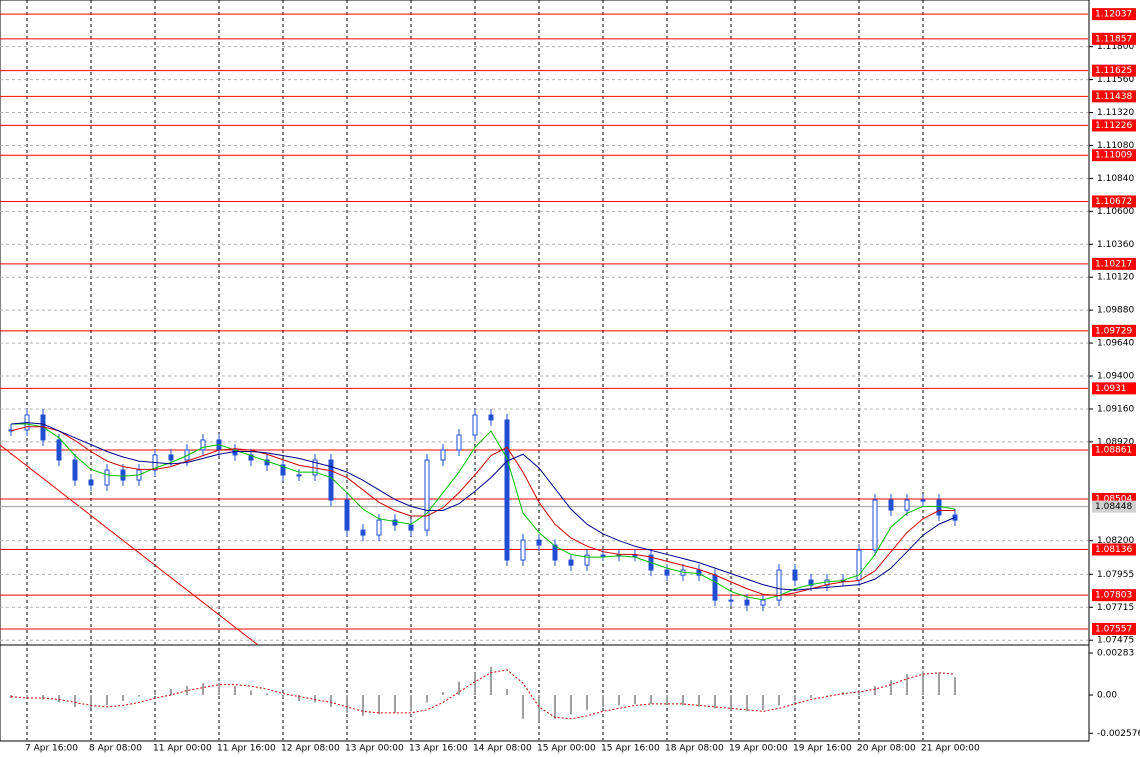 The width and height of the screenshot is (1140, 757). Describe the element at coordinates (1115, 179) in the screenshot. I see `y-tick-label: 1.10840` at that location.